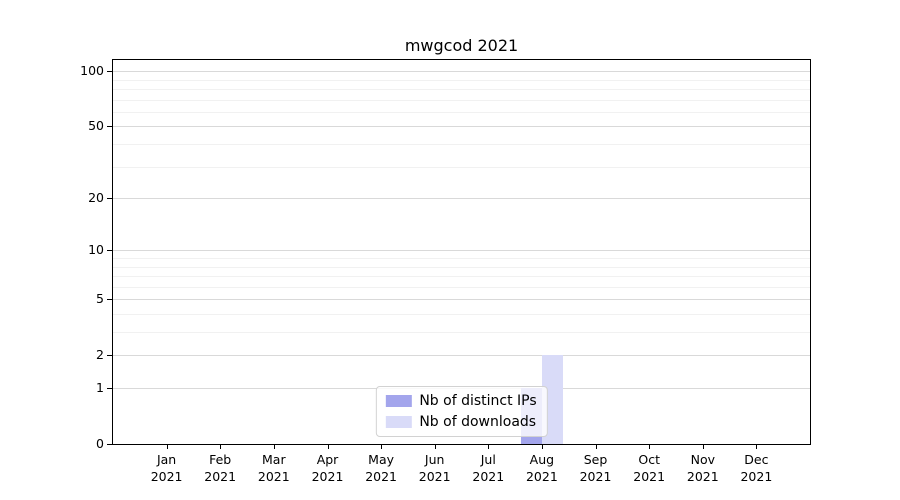  Describe the element at coordinates (649, 468) in the screenshot. I see `x-tick-label-oct: Oct 2021` at that location.